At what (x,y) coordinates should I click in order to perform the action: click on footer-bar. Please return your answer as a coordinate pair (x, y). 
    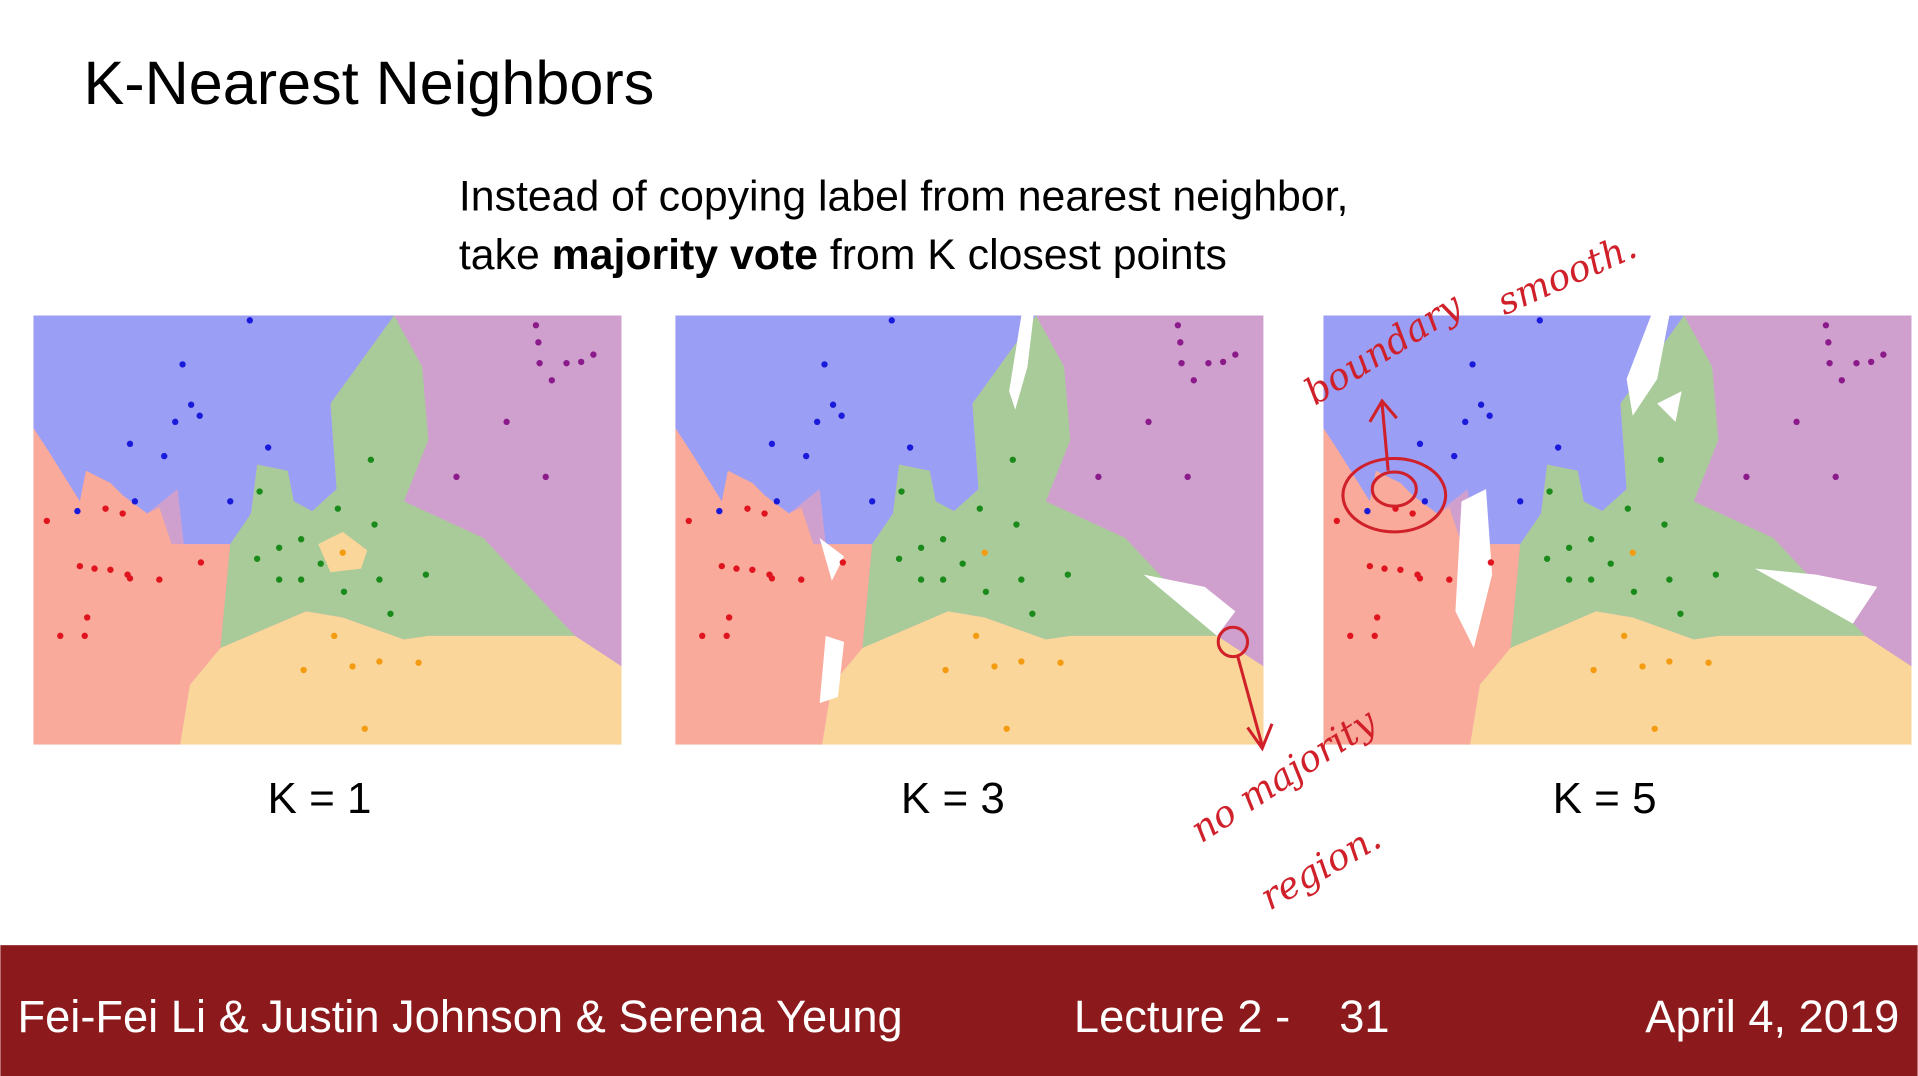
    Looking at the image, I should click on (959, 1010).